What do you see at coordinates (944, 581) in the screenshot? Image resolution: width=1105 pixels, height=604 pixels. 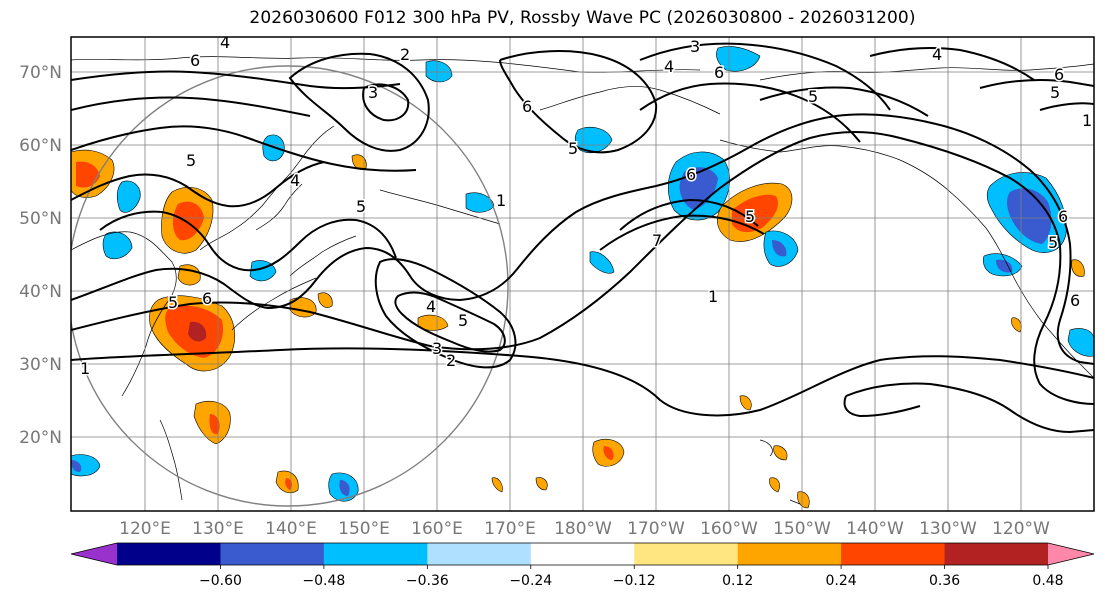 I see `colorbar-tick-label: 0.36` at bounding box center [944, 581].